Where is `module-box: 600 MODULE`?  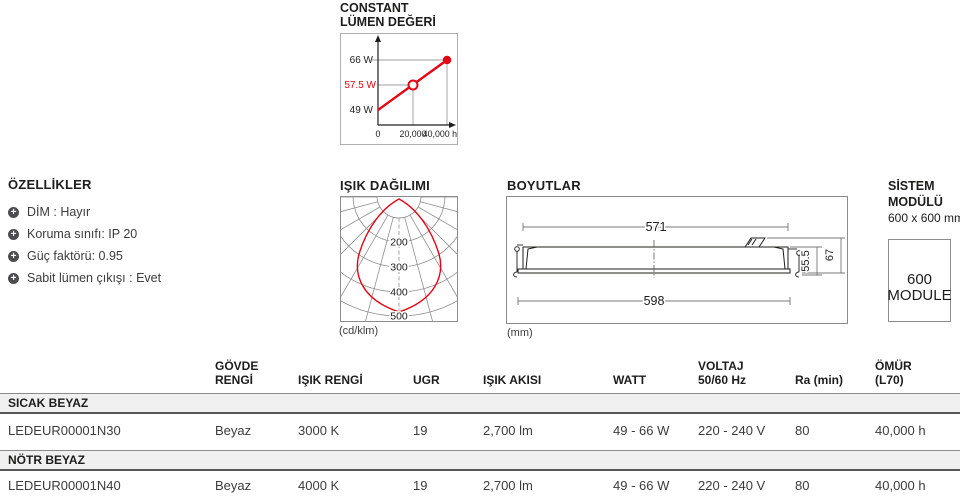
module-box: 600 MODULE is located at coordinates (919, 280).